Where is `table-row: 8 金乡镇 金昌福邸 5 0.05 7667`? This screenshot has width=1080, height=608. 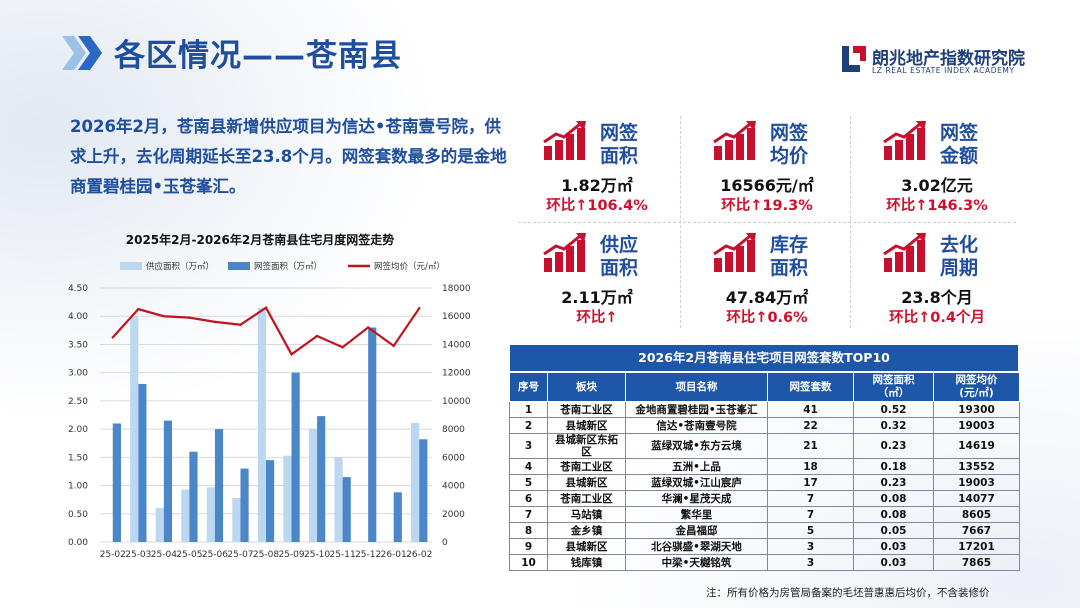
table-row: 8 金乡镇 金昌福邸 5 0.05 7667 is located at coordinates (764, 530).